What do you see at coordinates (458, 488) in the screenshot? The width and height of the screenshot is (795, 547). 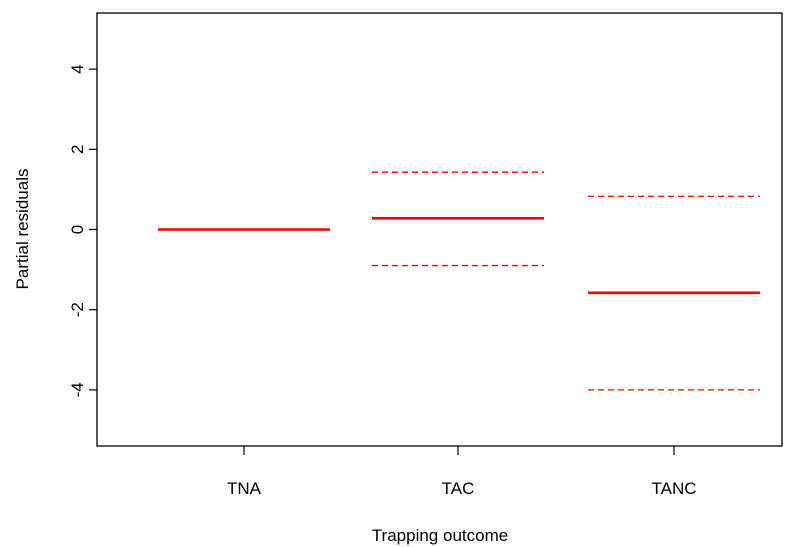 I see `x-tick-label: TAC` at bounding box center [458, 488].